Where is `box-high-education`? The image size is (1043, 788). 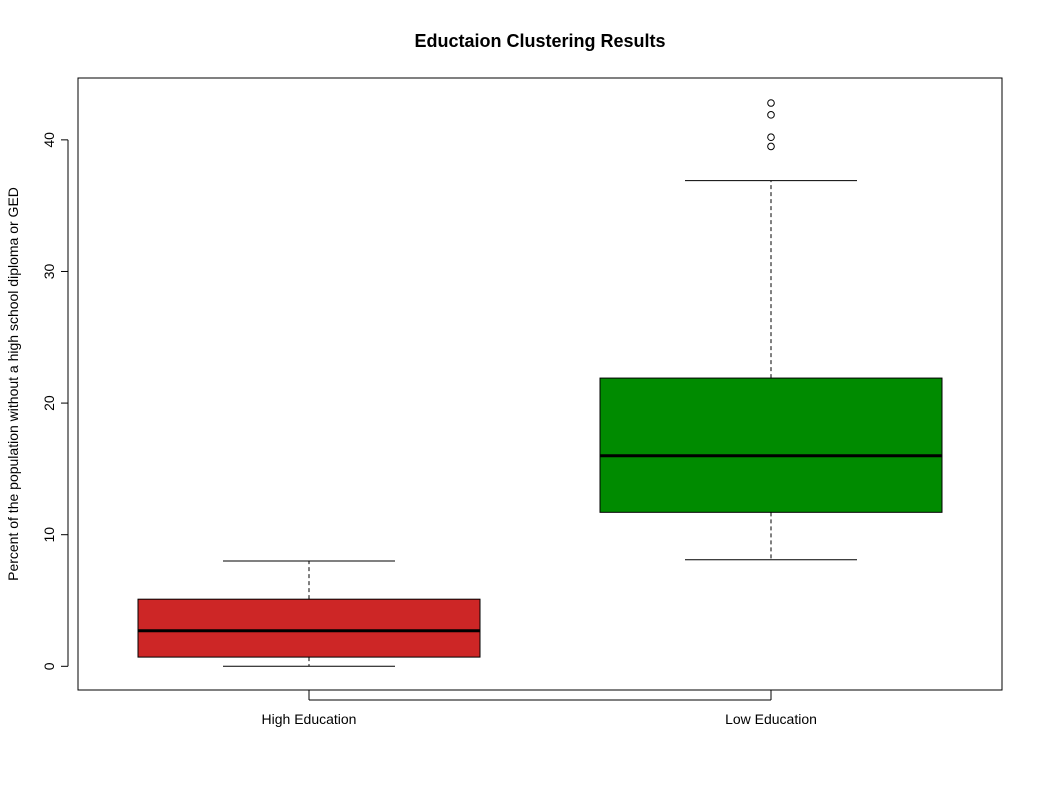 box-high-education is located at coordinates (309, 613).